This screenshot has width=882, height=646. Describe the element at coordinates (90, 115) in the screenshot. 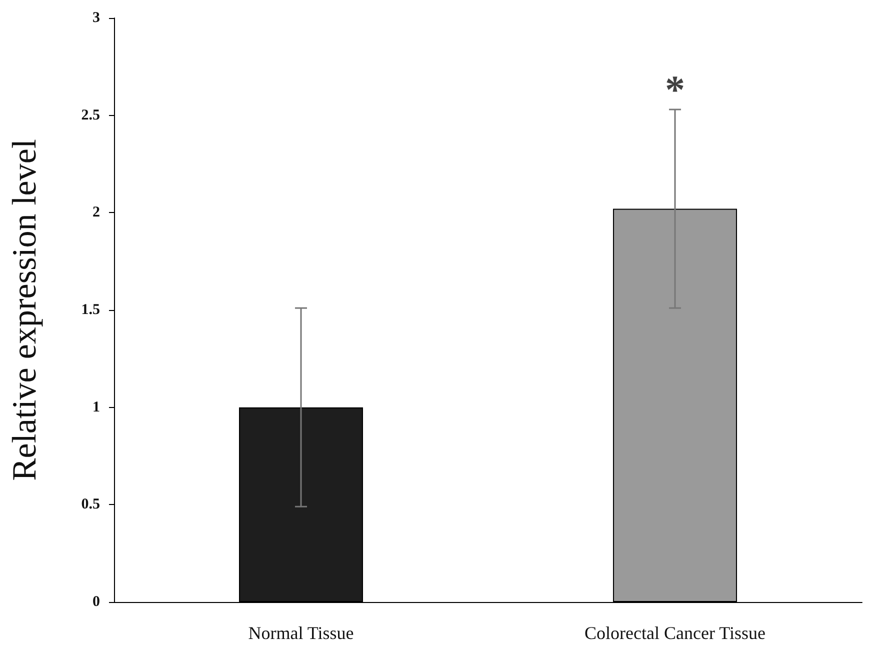

I see `y-tick-label: 2.5` at that location.